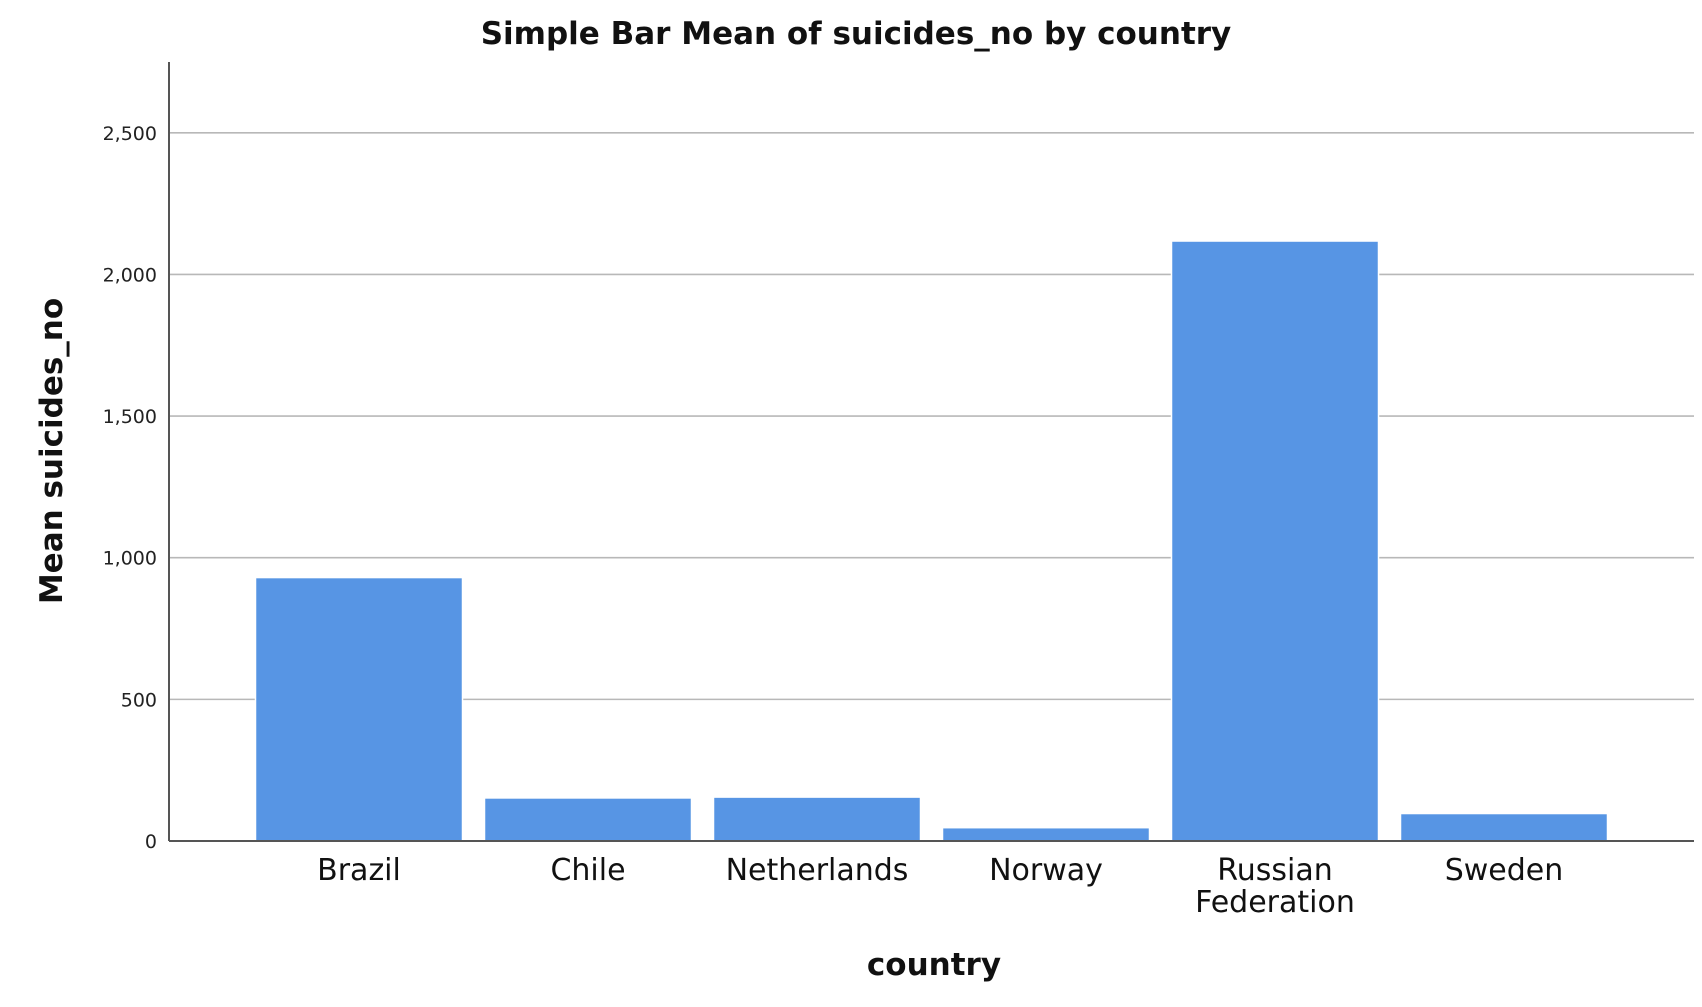 This screenshot has width=1702, height=1007. I want to click on x-tick-label: Netherlands, so click(817, 870).